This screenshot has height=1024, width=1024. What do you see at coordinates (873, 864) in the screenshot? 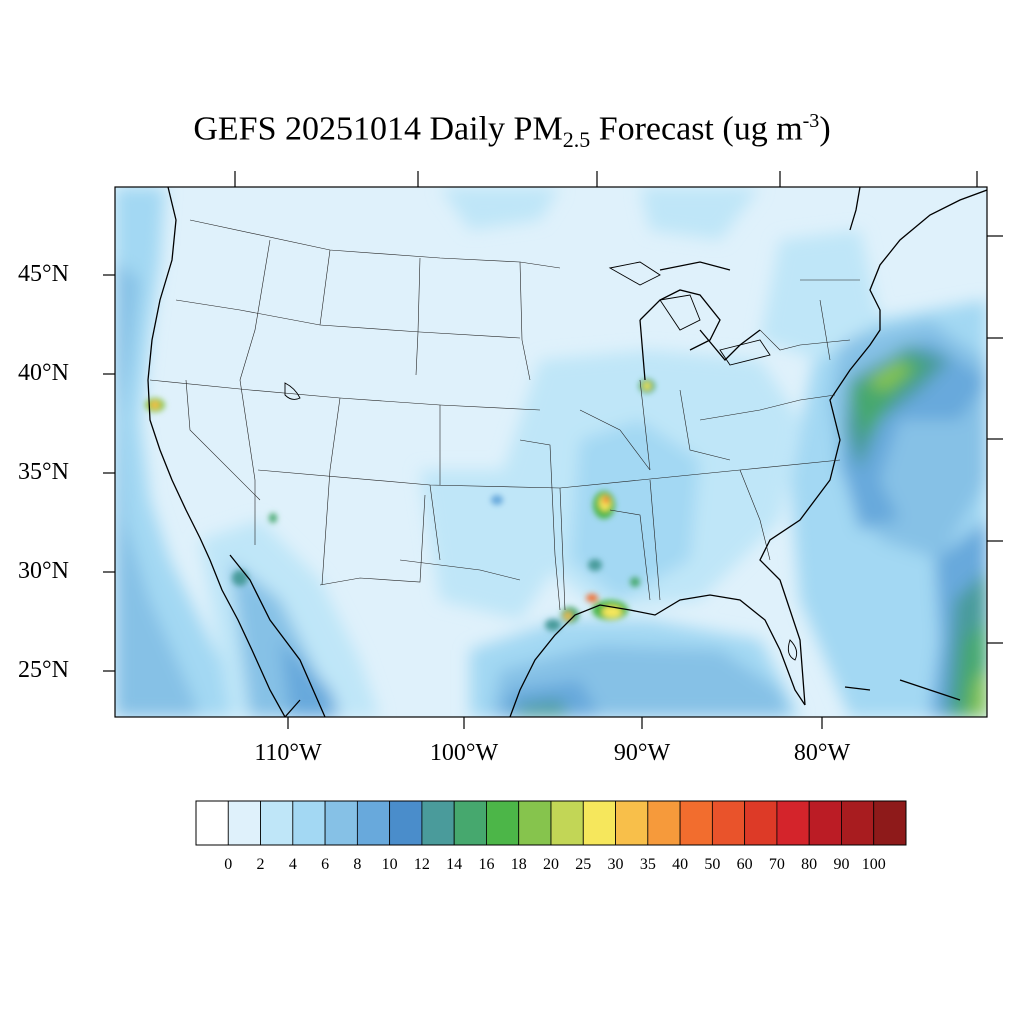
I see `colorbar-tick-label: 100` at bounding box center [873, 864].